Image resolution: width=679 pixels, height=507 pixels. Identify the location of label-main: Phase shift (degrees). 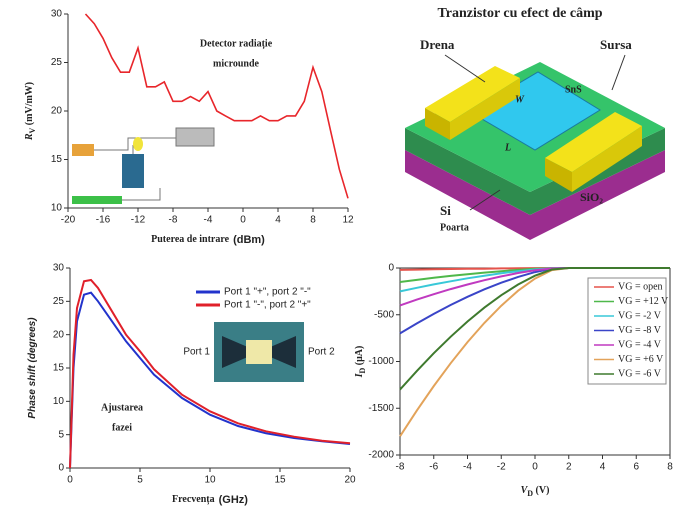
(32, 368).